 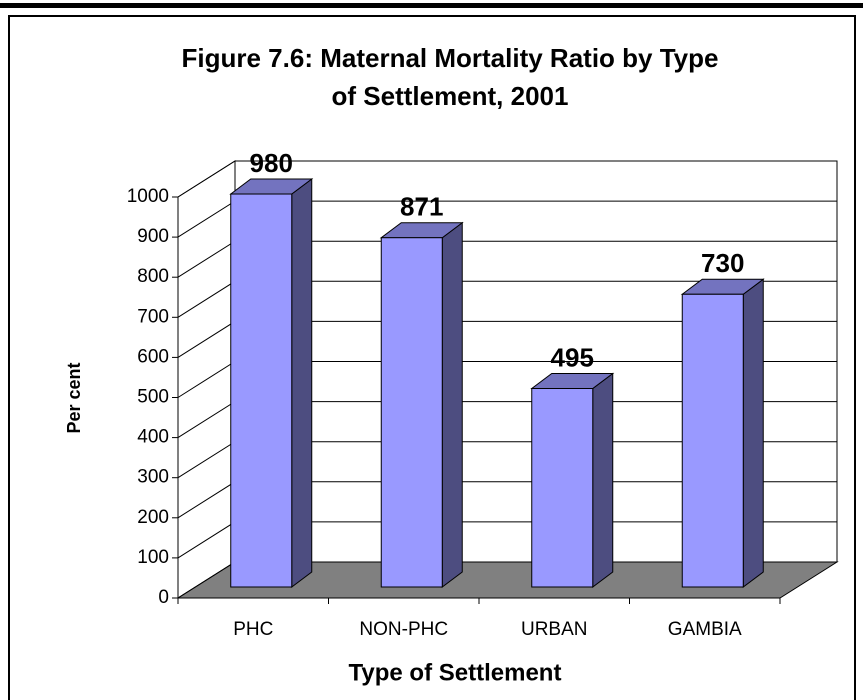 I want to click on x-tick-label: PHC, so click(x=253, y=629).